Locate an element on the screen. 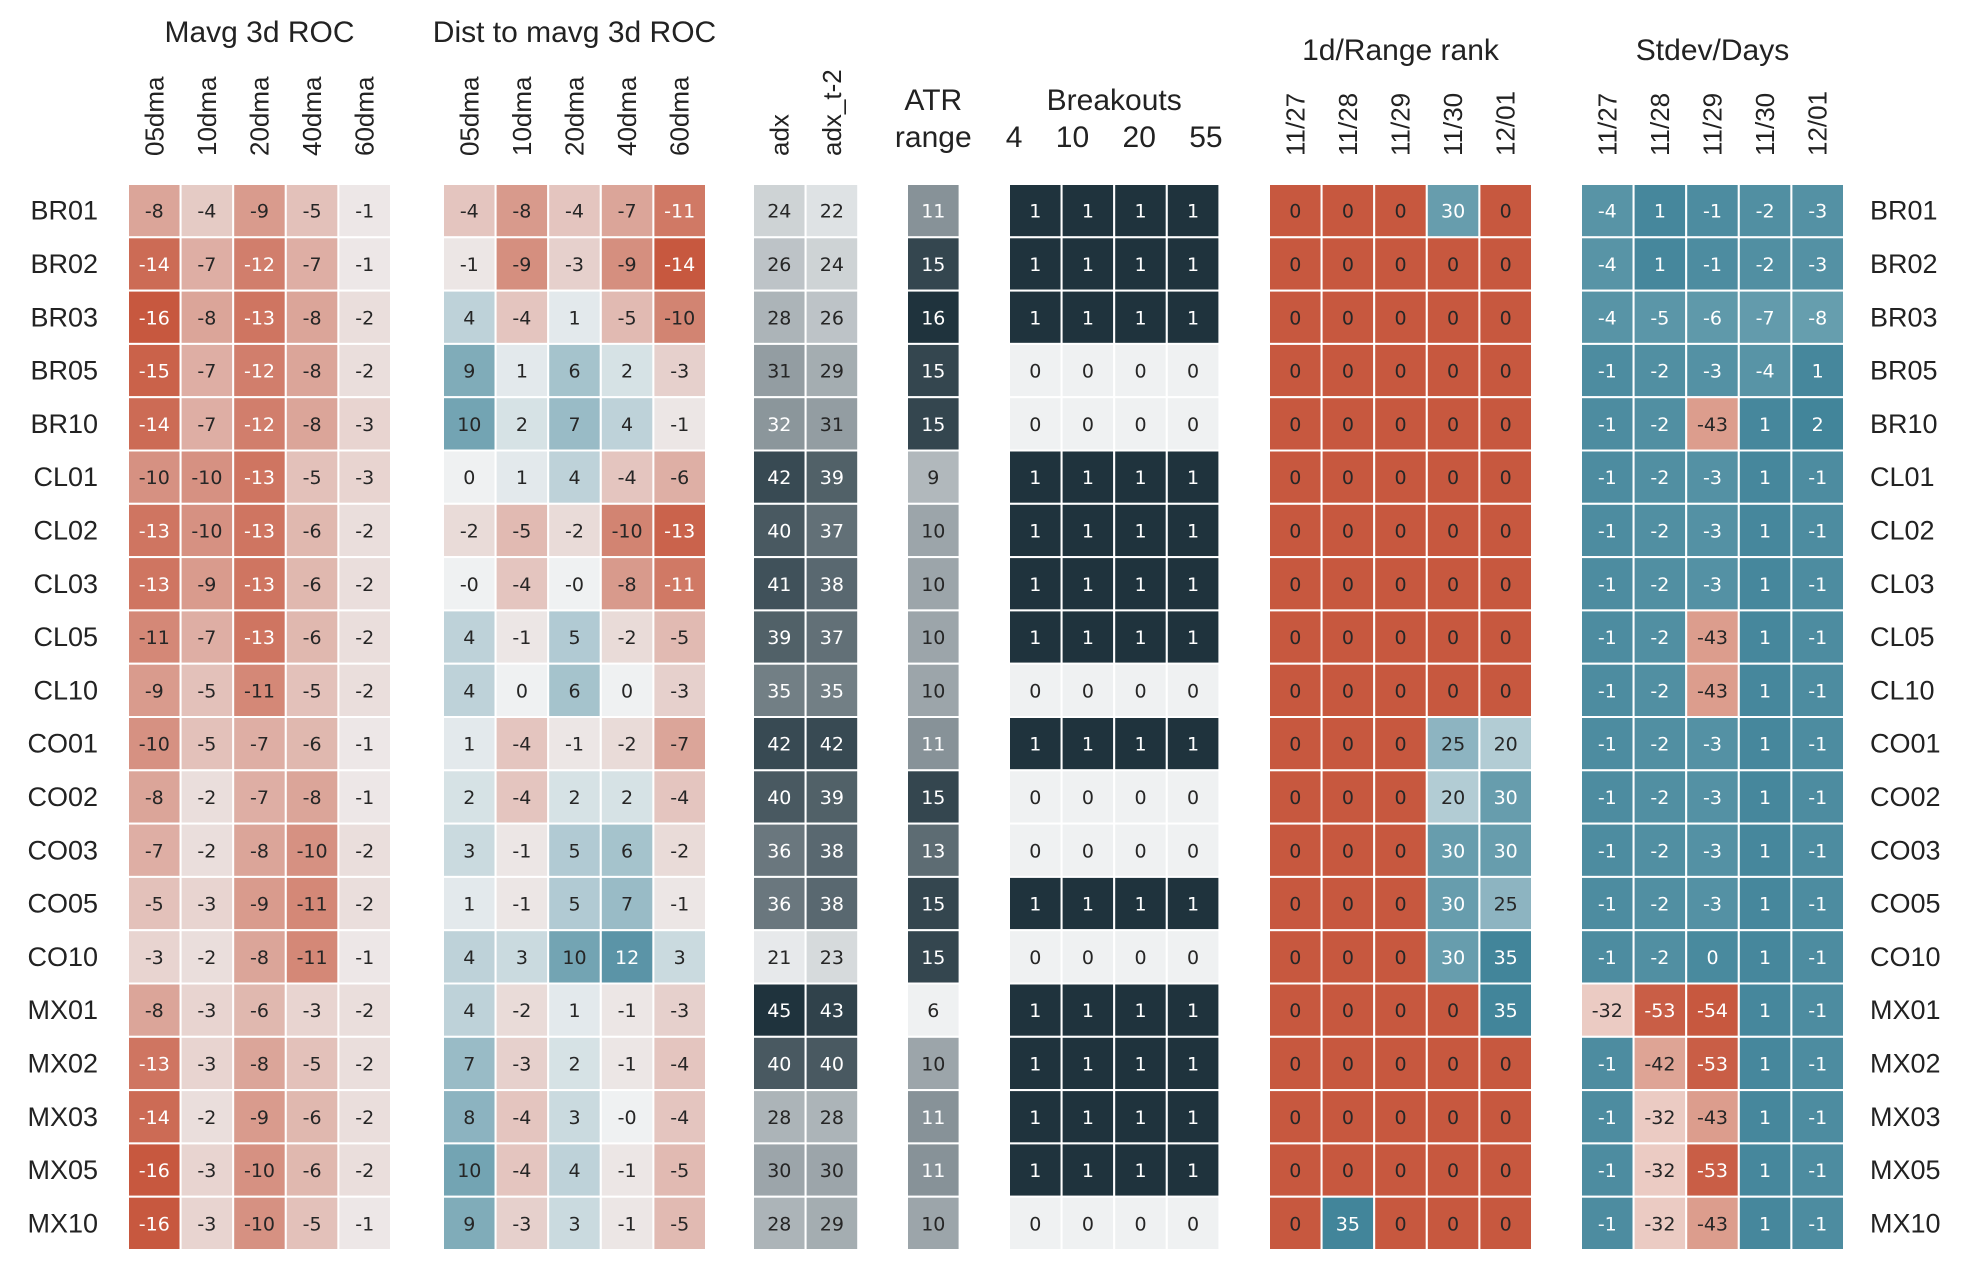 The height and width of the screenshot is (1263, 1967). row-label-right: MX05 is located at coordinates (1905, 1170).